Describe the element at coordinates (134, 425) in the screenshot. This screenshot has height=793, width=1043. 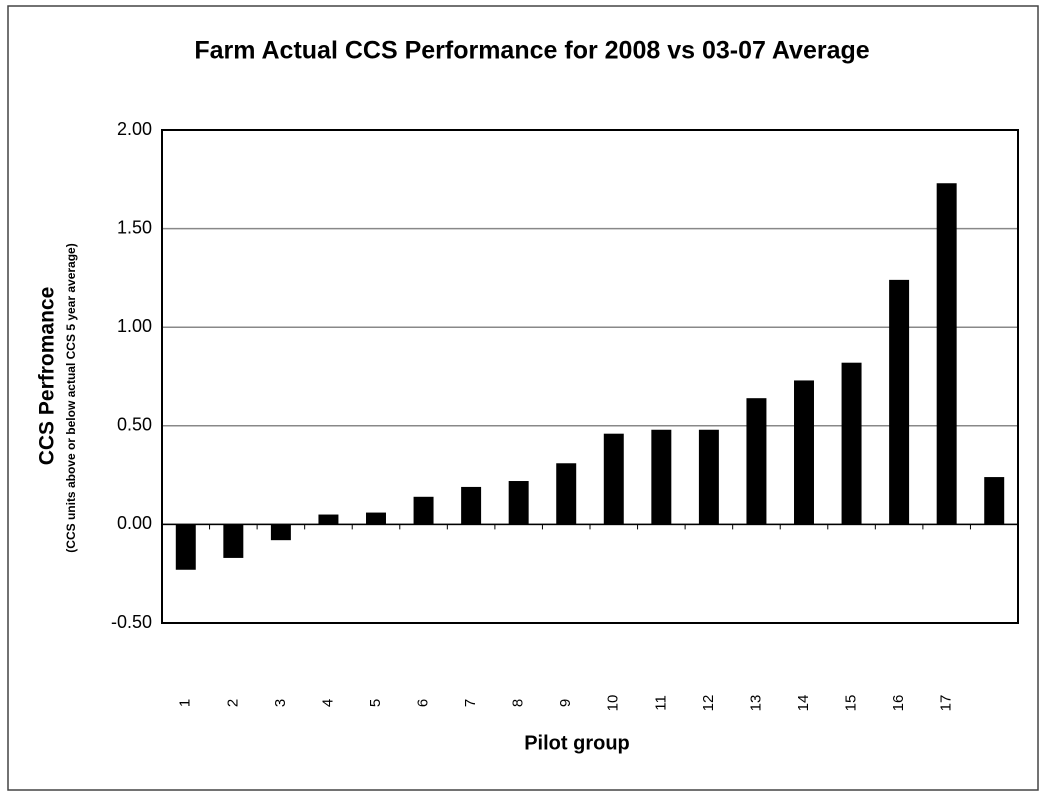
I see `y-tick-label: 0.50` at that location.